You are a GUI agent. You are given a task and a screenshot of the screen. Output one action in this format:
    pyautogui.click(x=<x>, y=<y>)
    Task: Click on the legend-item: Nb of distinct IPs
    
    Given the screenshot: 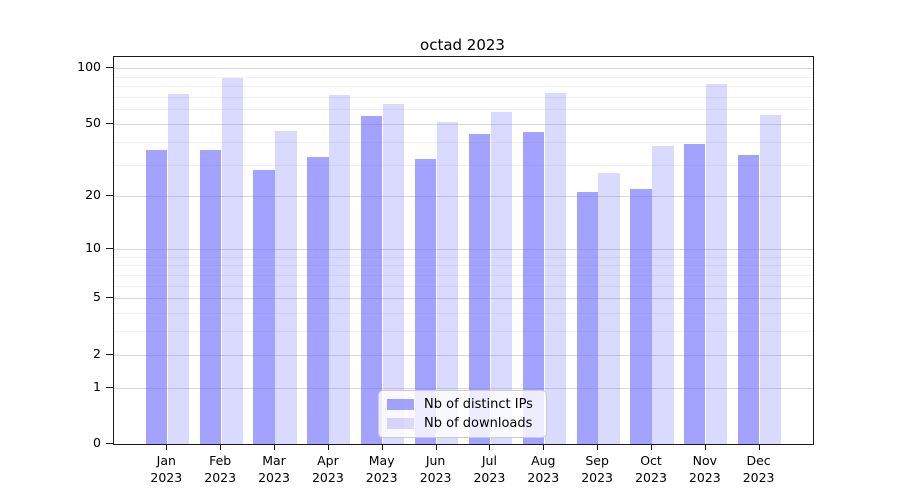 What is the action you would take?
    pyautogui.click(x=460, y=404)
    